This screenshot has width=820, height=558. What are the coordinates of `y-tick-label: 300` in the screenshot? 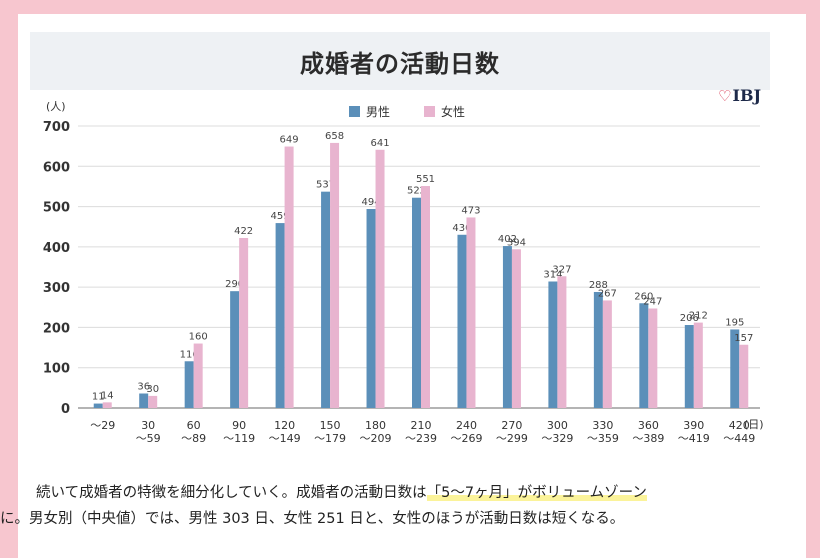 It's located at (56, 288).